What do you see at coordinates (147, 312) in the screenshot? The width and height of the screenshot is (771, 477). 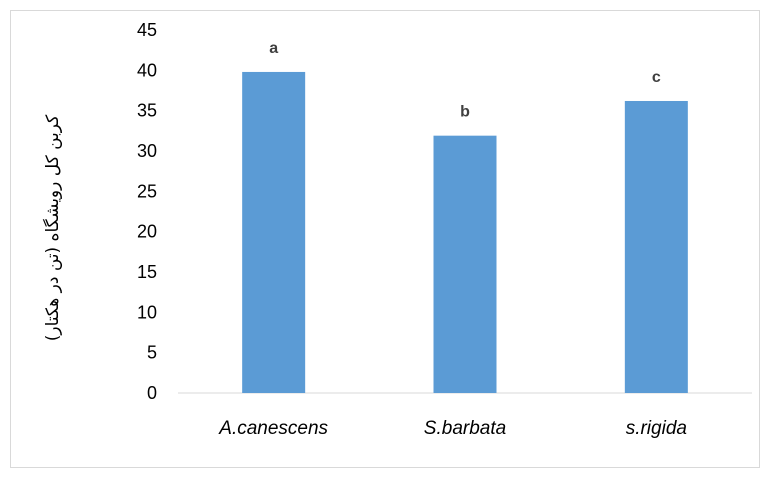 I see `y-tick-label: 10` at bounding box center [147, 312].